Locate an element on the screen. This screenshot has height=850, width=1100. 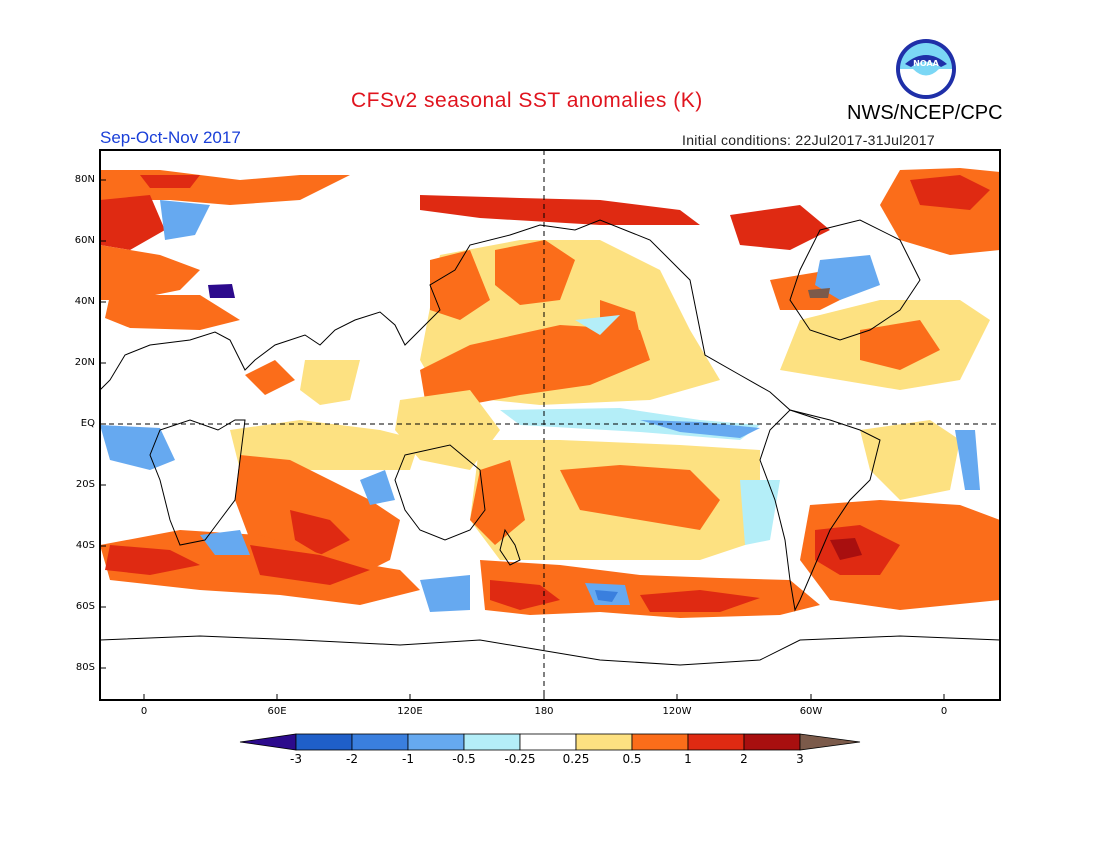
lat-label: 80N is located at coordinates (84, 179).